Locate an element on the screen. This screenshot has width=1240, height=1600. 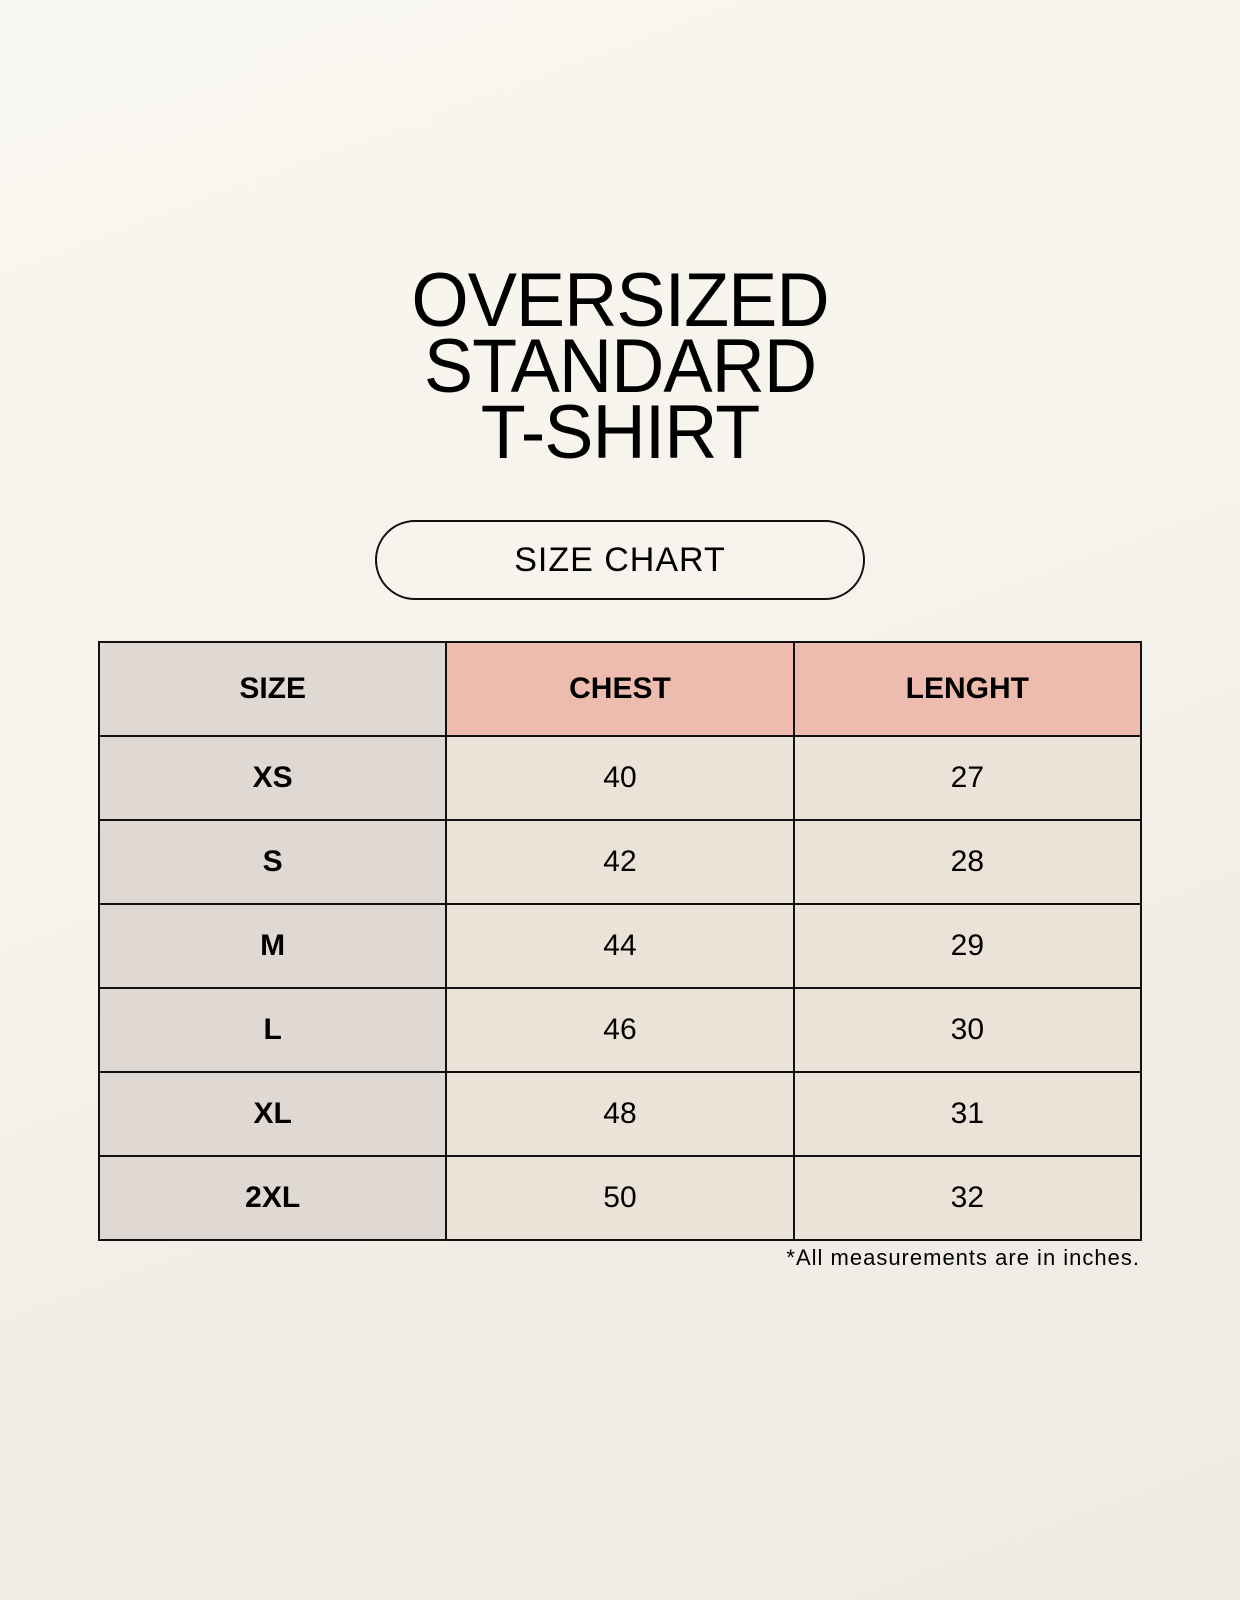
title-line: T-SHIRT is located at coordinates (620, 432).